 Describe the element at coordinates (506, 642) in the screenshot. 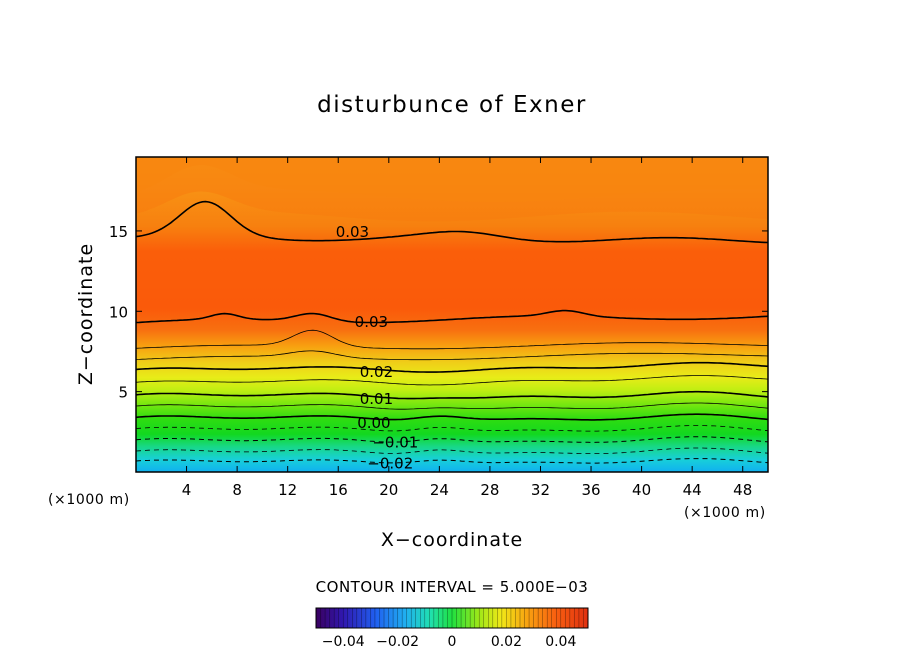

I see `colorbar-label-4: 0.02` at that location.